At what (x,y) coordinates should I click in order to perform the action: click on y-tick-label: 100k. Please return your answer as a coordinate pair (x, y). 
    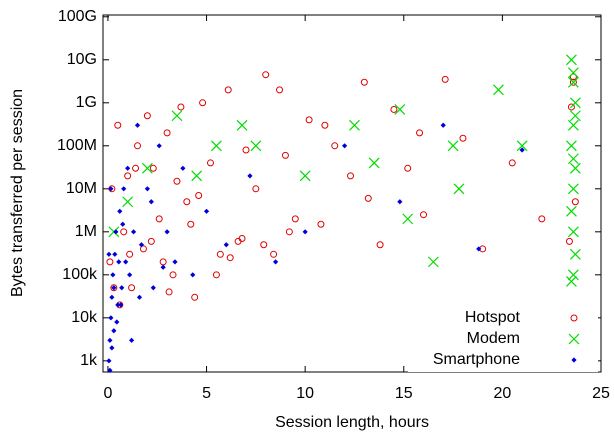
    Looking at the image, I should click on (80, 274).